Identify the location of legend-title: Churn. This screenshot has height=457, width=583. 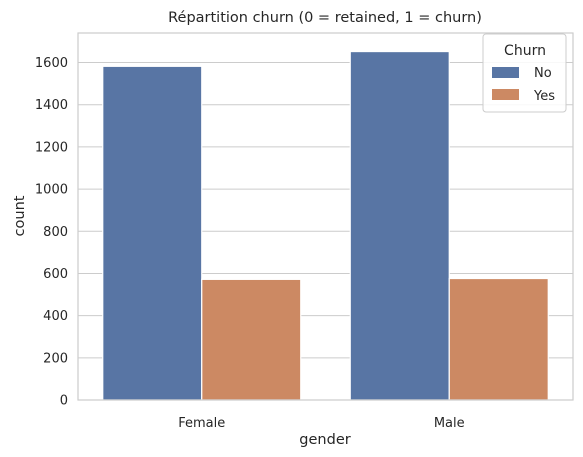
(525, 51).